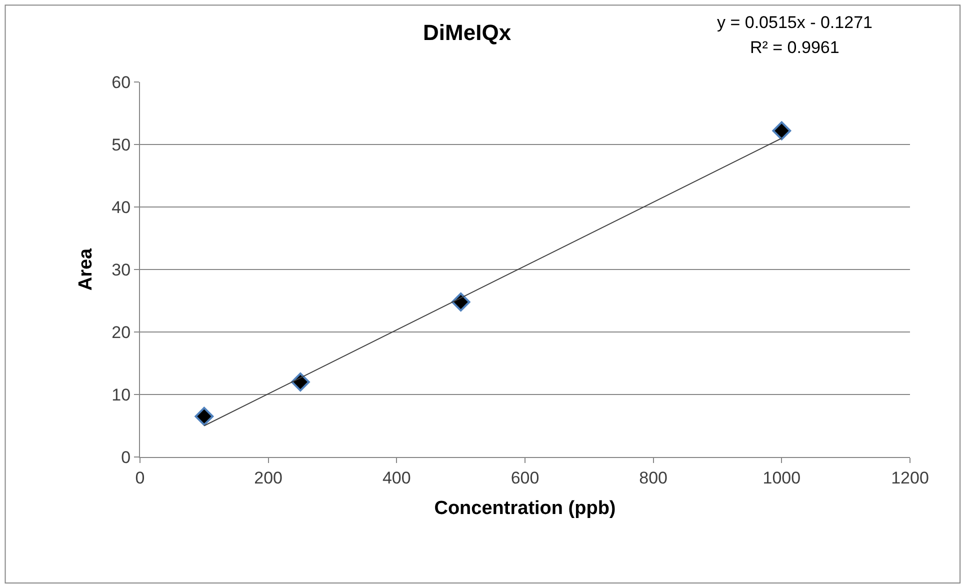 This screenshot has height=588, width=967. What do you see at coordinates (121, 332) in the screenshot?
I see `y-tick-label: 20` at bounding box center [121, 332].